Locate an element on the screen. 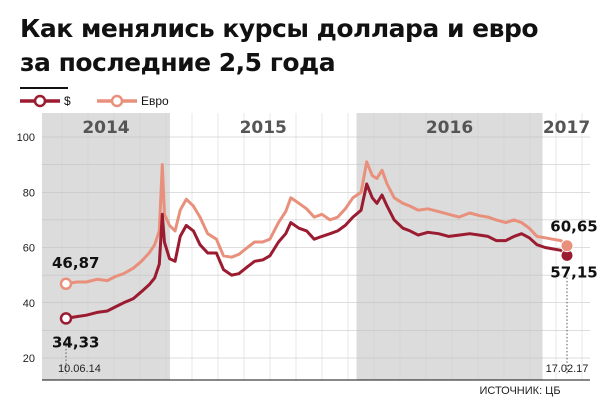  chart-title-line-1: Как менялись курсы доллара и евро is located at coordinates (279, 28).